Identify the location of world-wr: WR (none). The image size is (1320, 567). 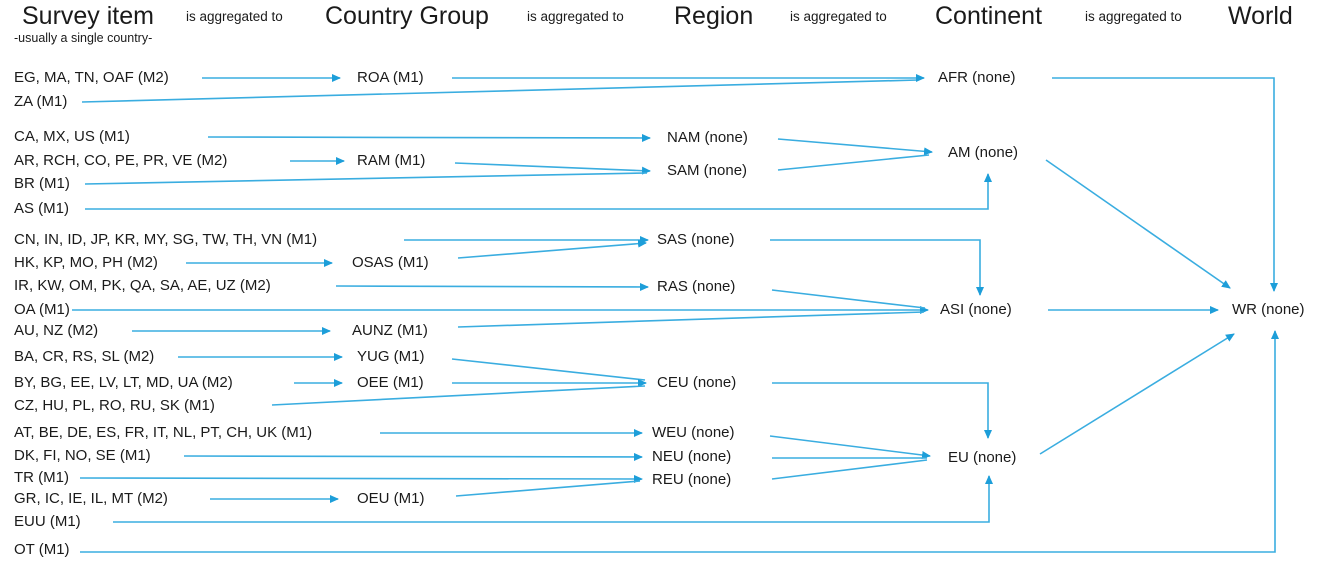
(1269, 309).